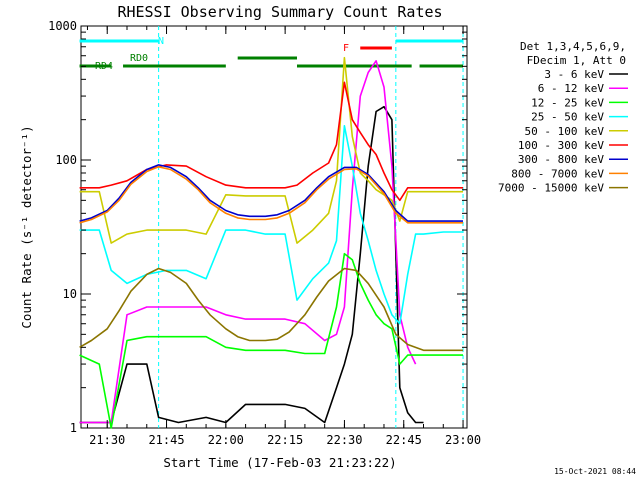 The width and height of the screenshot is (640, 480). I want to click on y-tick-label-1: 10, so click(70, 294).